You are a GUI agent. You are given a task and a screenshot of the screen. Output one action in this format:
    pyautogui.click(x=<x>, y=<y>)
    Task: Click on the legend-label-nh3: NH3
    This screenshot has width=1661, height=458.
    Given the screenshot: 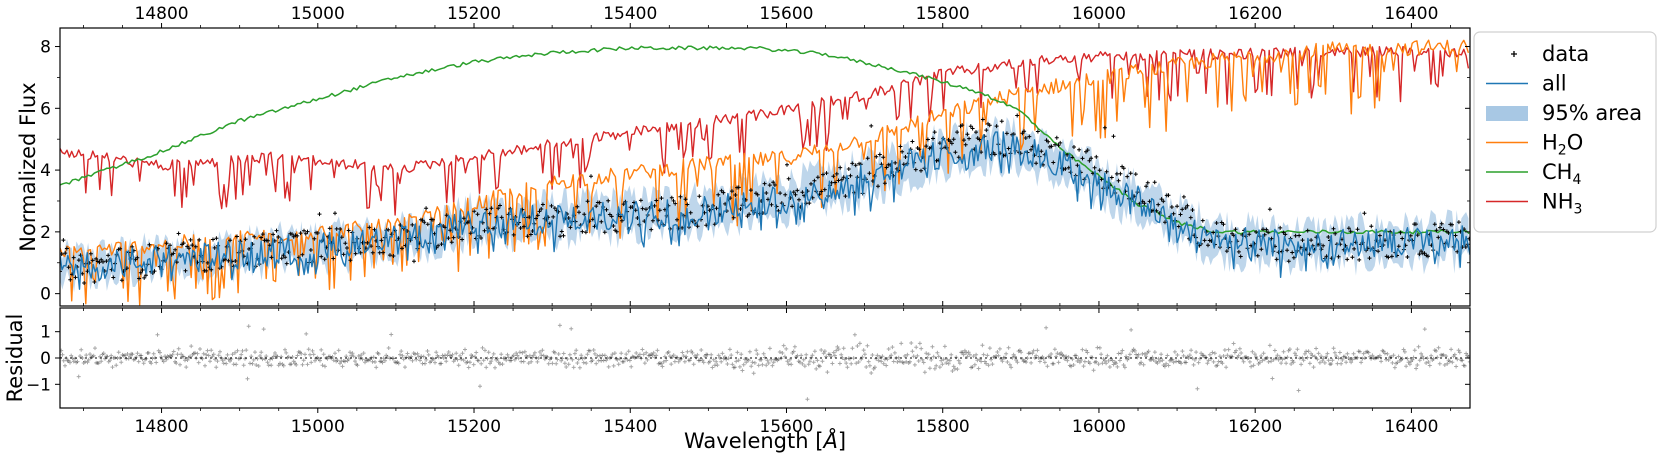 What is the action you would take?
    pyautogui.click(x=1562, y=204)
    